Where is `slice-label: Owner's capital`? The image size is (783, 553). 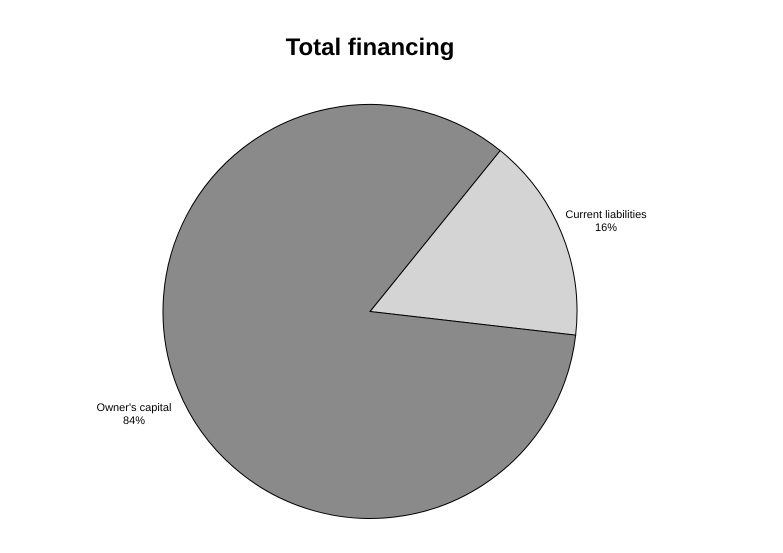 slice-label: Owner's capital is located at coordinates (134, 408).